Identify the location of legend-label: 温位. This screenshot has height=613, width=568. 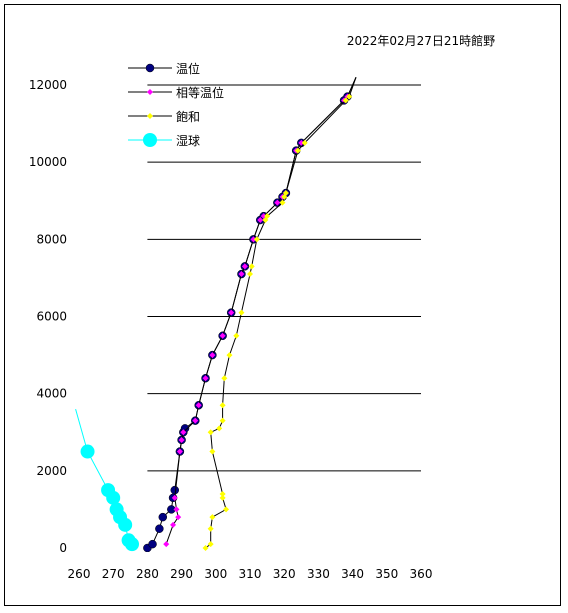
(188, 68).